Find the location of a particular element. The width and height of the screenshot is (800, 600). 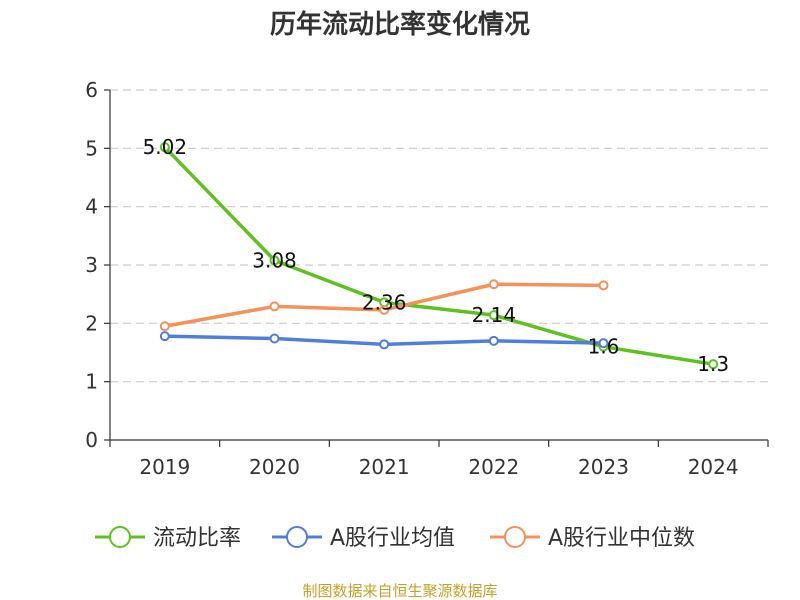

x-tick-label: 2019 is located at coordinates (164, 467).